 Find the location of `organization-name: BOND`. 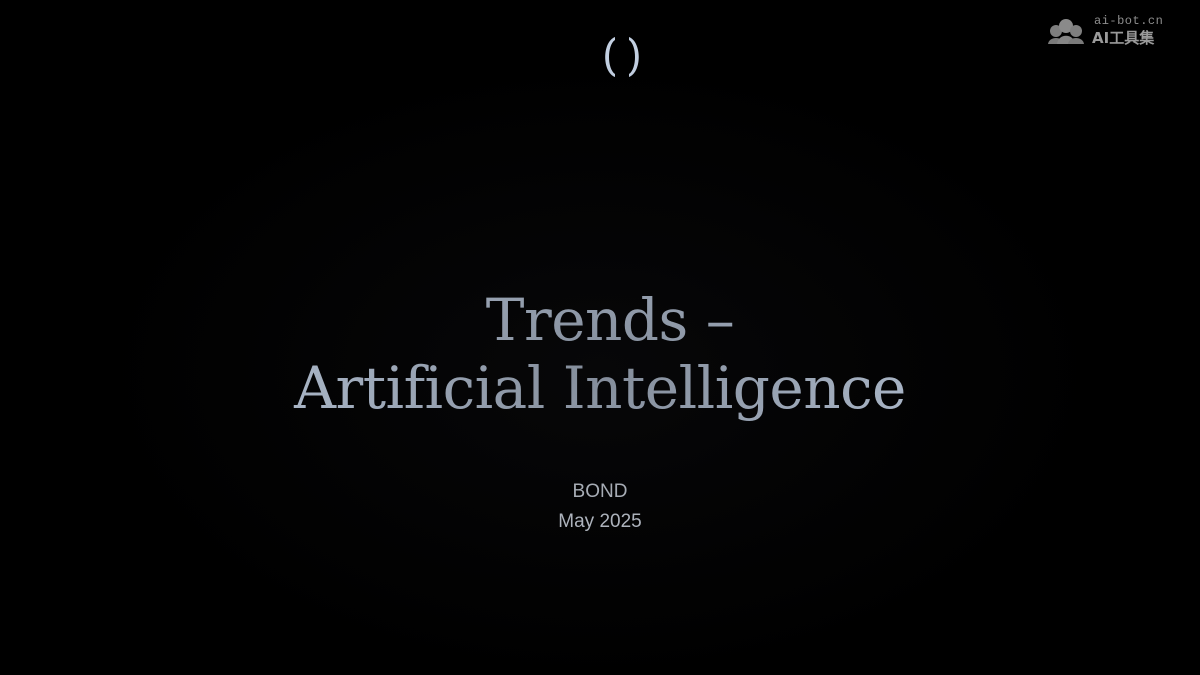

organization-name: BOND is located at coordinates (600, 491).